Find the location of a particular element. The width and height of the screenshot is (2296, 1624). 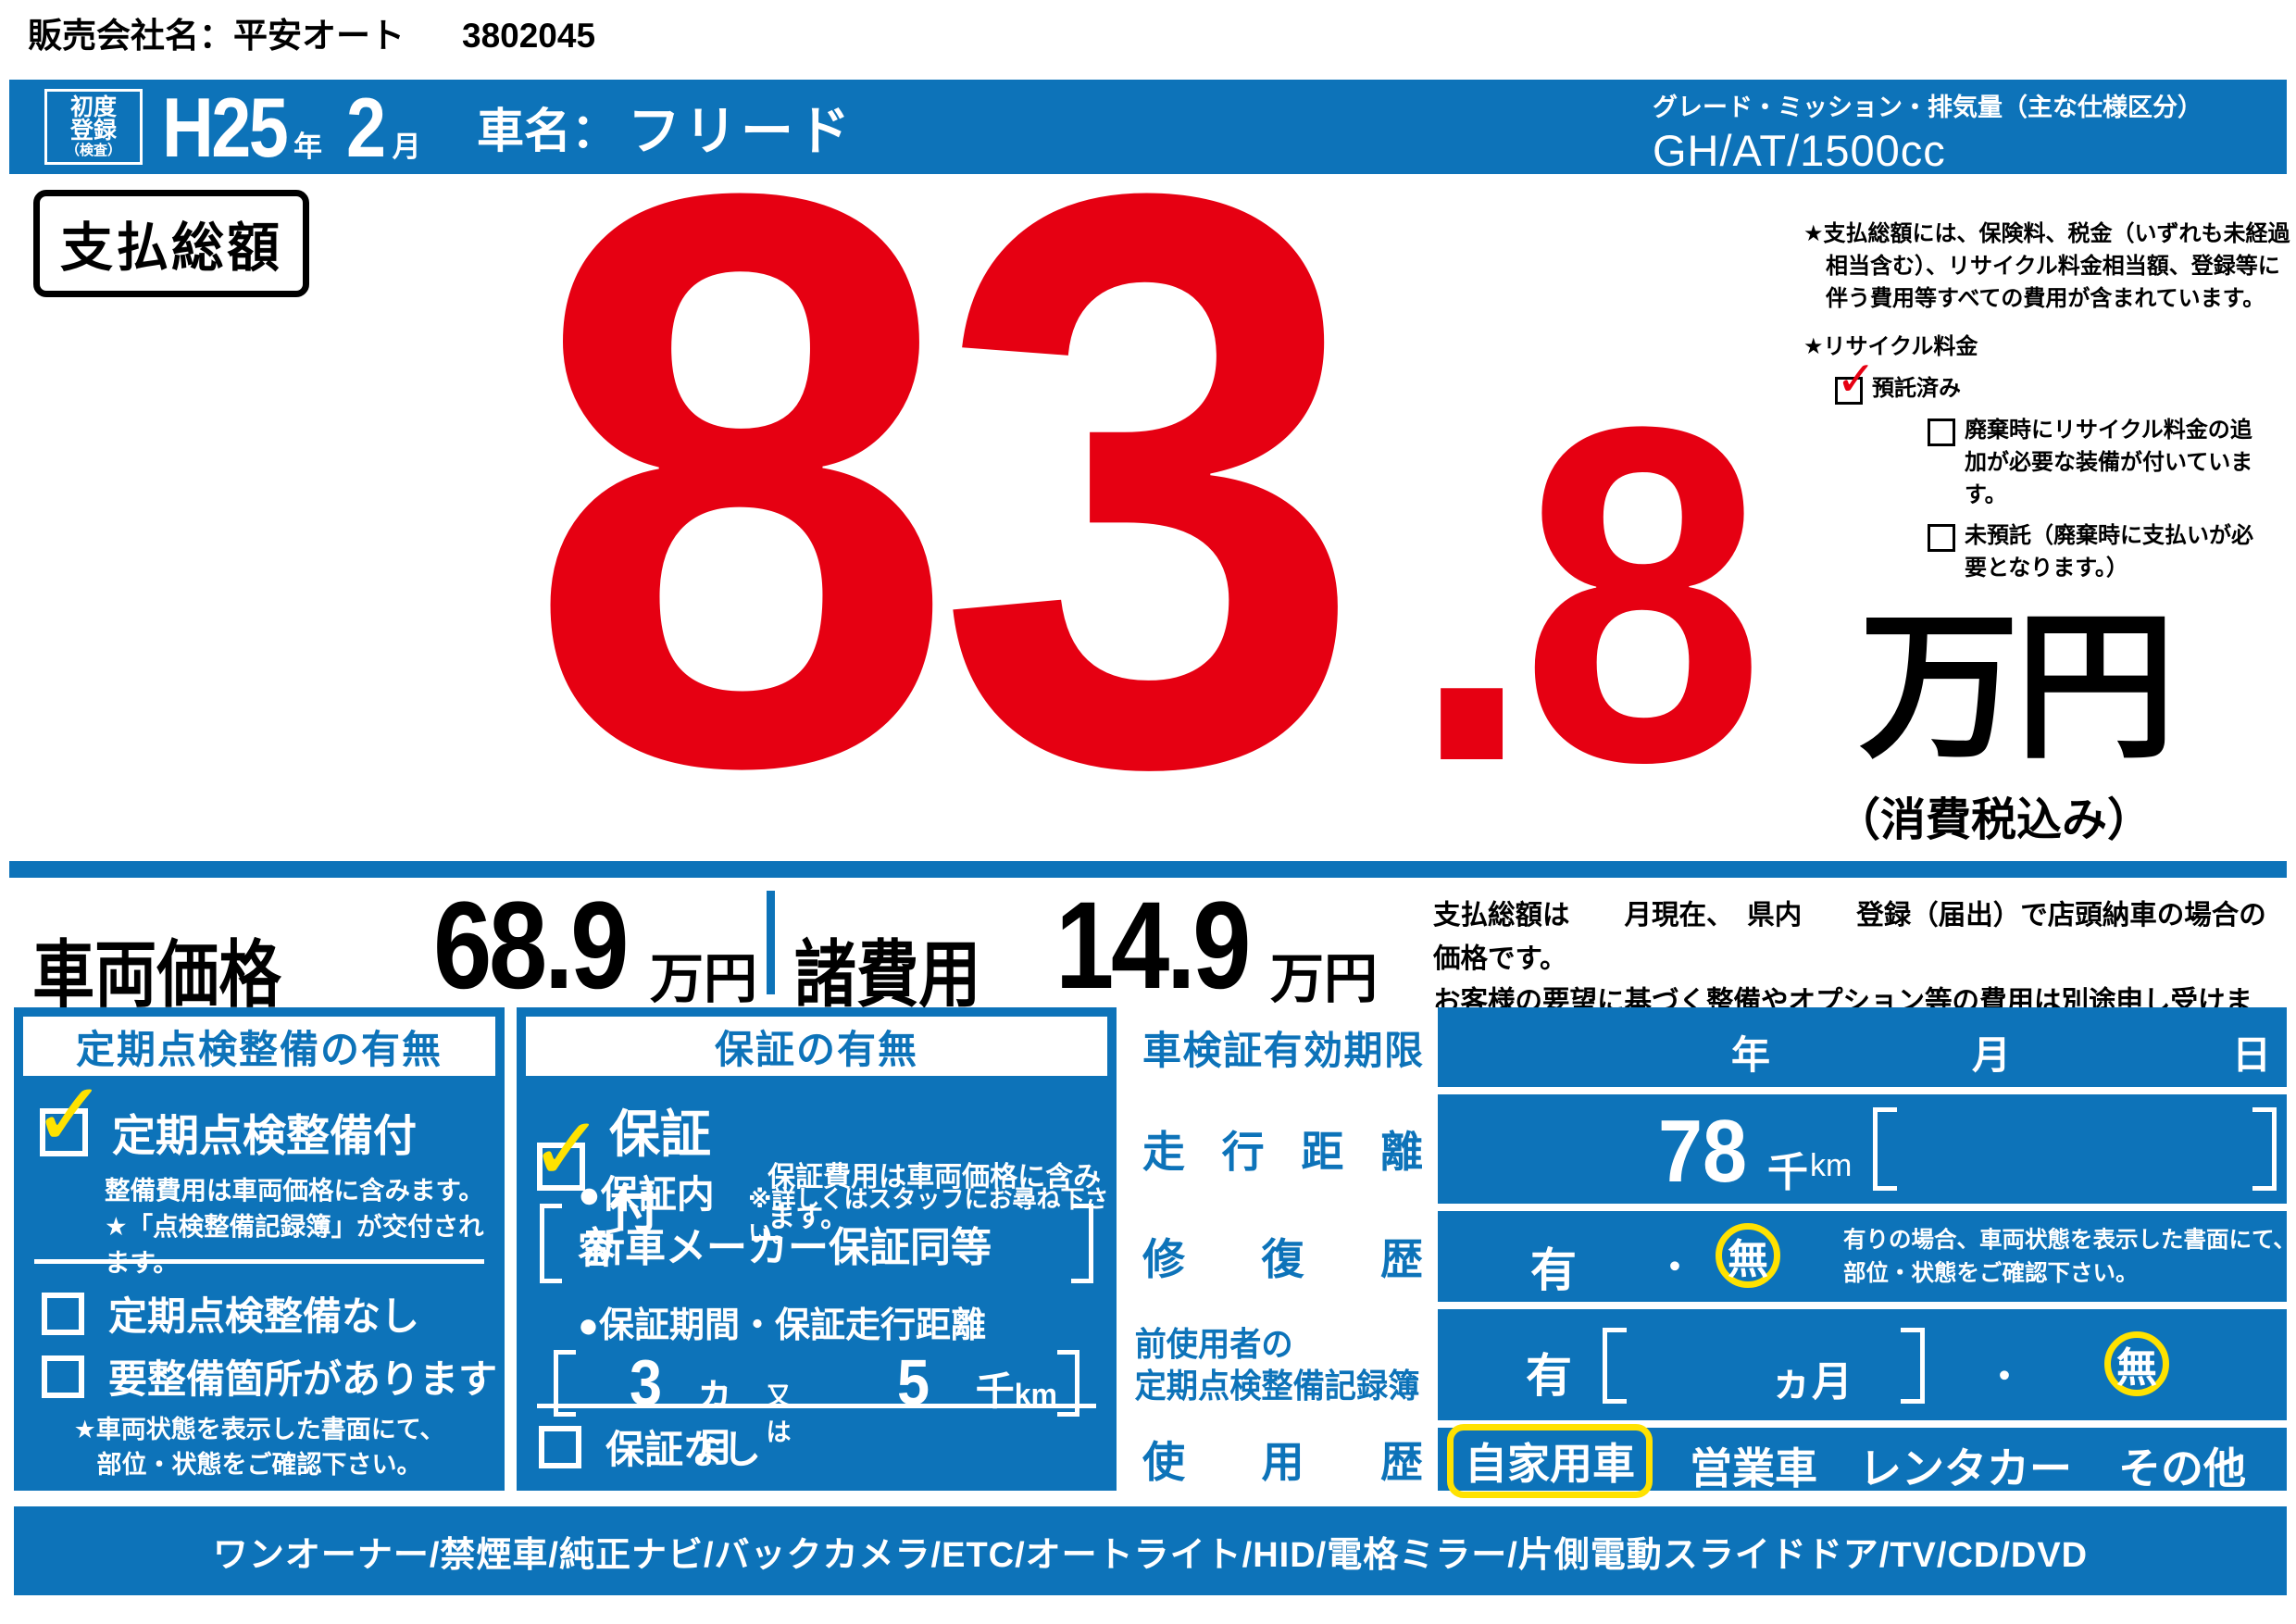

warranty-content-label: ●保証内容 is located at coordinates (646, 1222).